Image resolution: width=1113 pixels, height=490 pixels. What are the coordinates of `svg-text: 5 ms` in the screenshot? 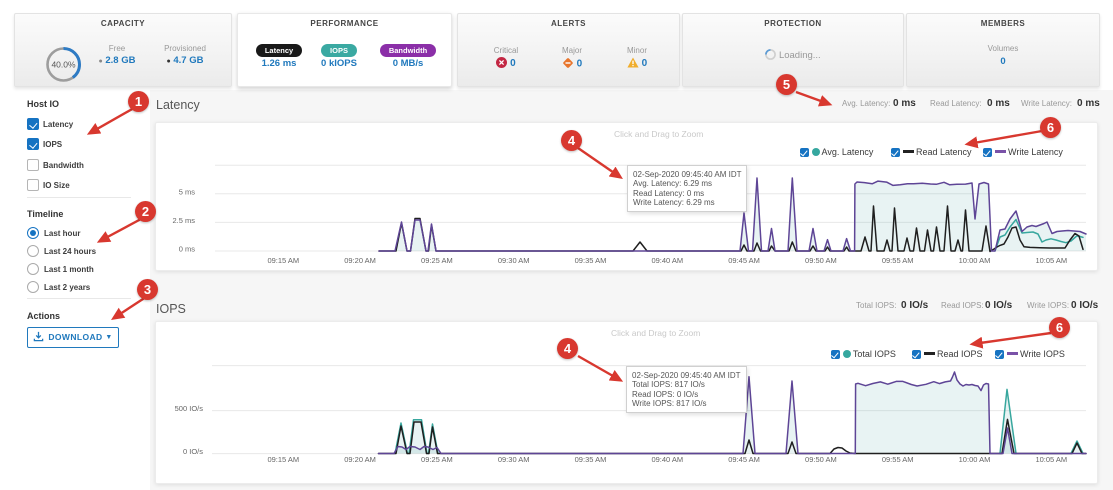 It's located at (187, 191).